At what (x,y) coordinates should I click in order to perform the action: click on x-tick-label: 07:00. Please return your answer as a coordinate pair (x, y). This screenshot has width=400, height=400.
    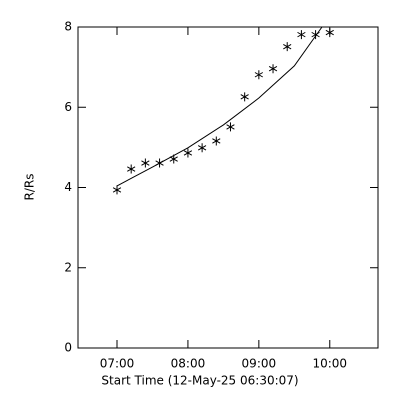
    Looking at the image, I should click on (117, 364).